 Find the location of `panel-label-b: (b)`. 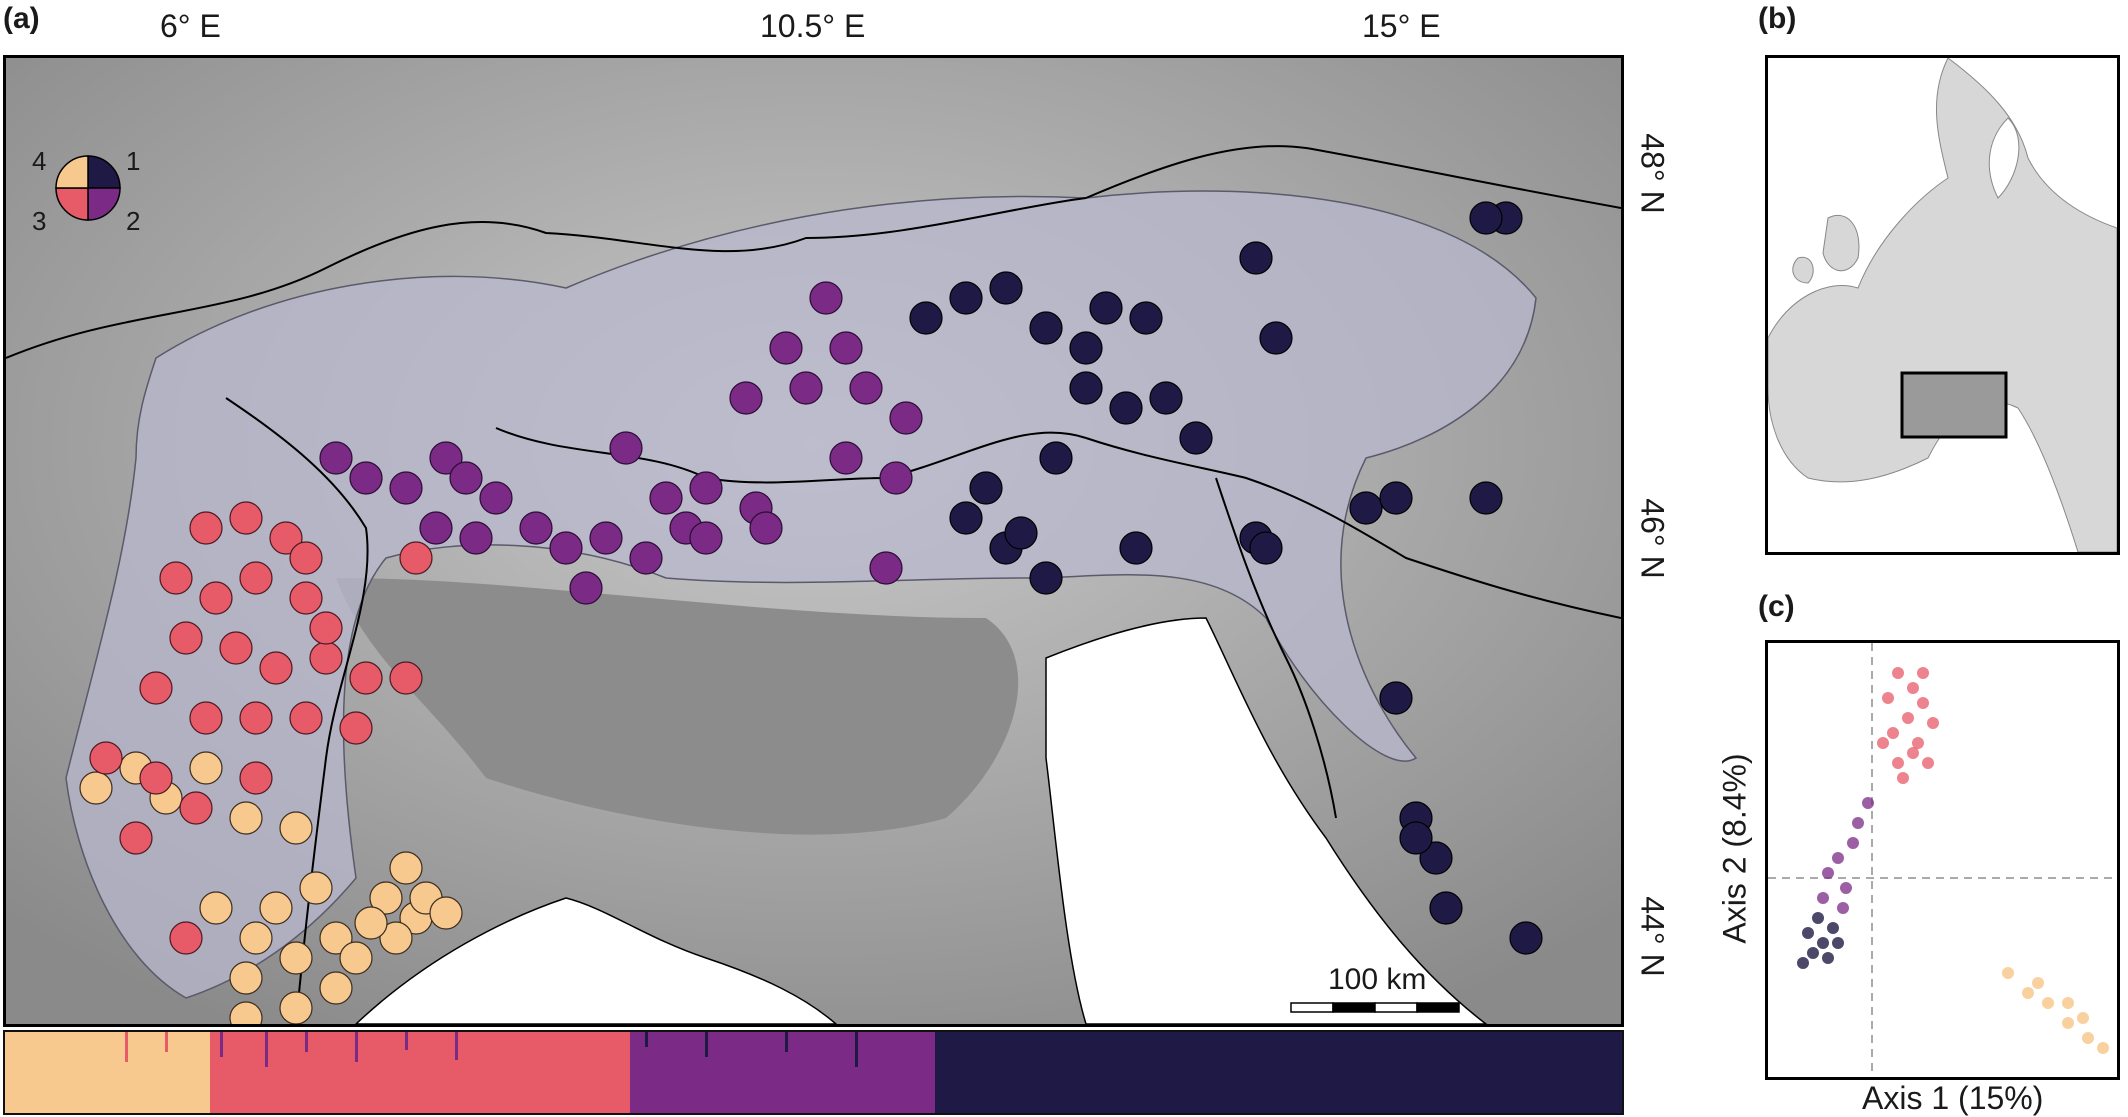

panel-label-b: (b) is located at coordinates (1777, 18).